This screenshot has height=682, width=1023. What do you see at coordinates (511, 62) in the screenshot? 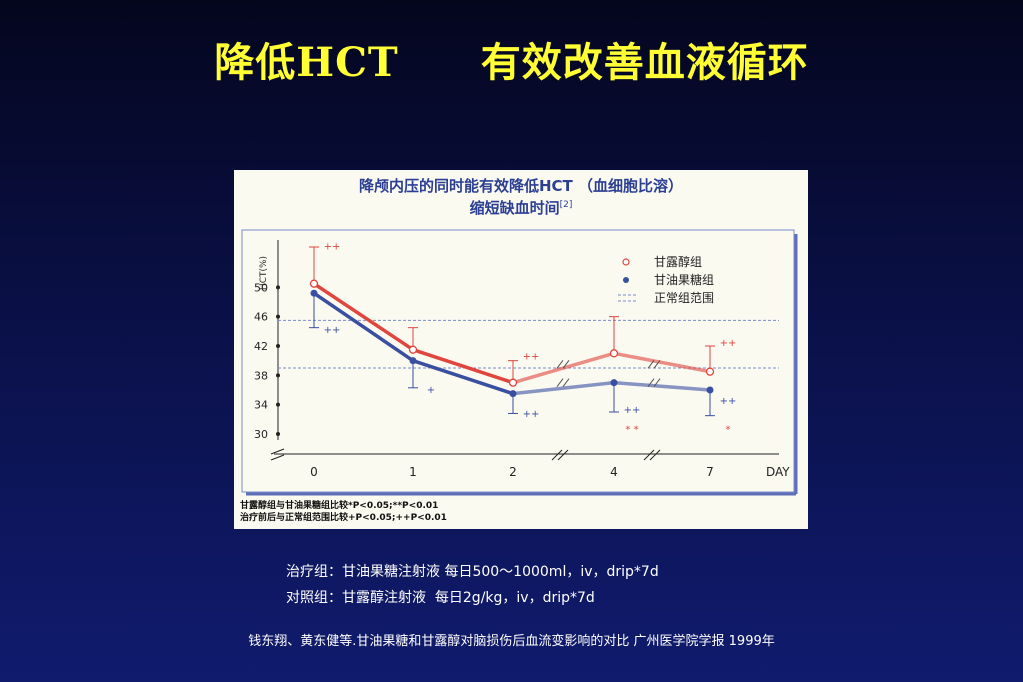
I see `slide-title: 降低HCT 有效改善血液循环` at bounding box center [511, 62].